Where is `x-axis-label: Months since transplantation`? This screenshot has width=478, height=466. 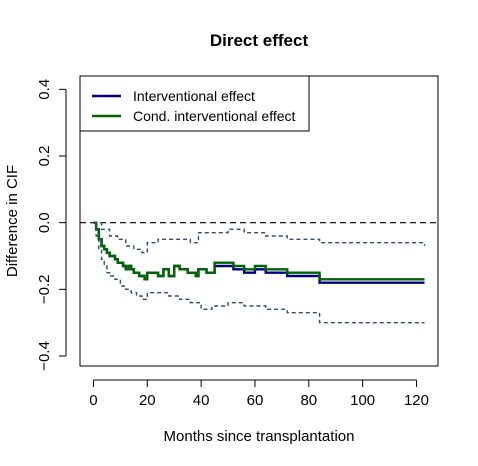
x-axis-label: Months since transplantation is located at coordinates (259, 436).